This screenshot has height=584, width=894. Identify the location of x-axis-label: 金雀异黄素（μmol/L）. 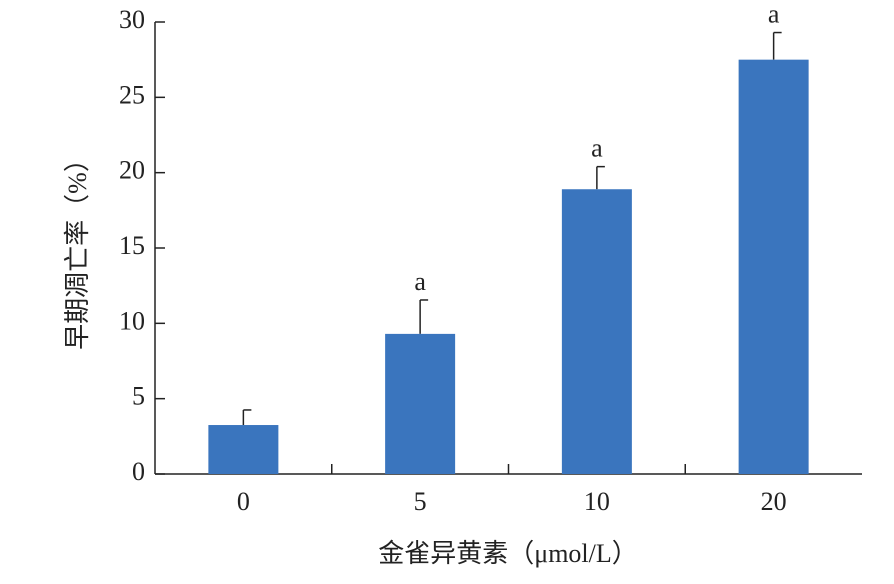
(508, 553).